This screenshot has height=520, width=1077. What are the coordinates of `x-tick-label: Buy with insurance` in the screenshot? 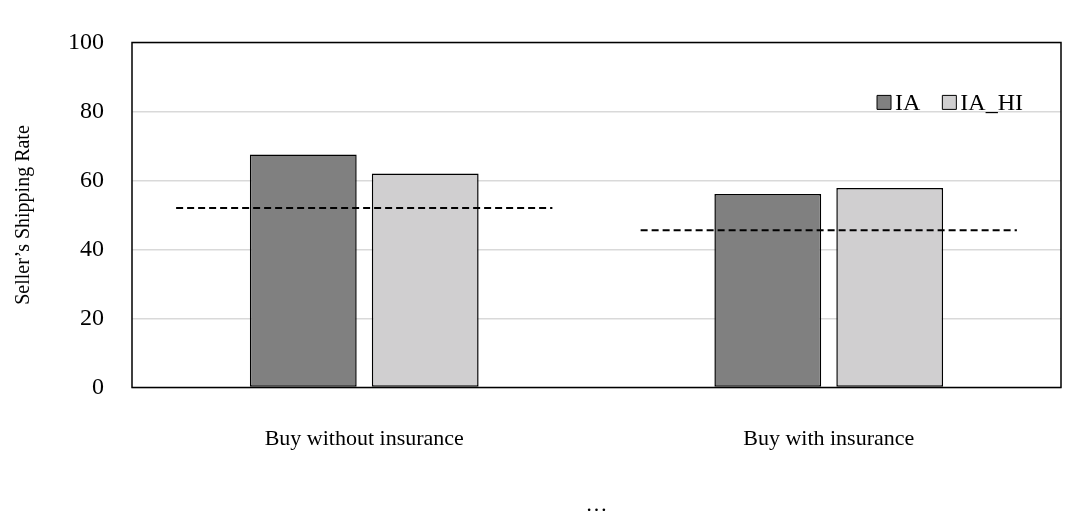 It's located at (829, 437).